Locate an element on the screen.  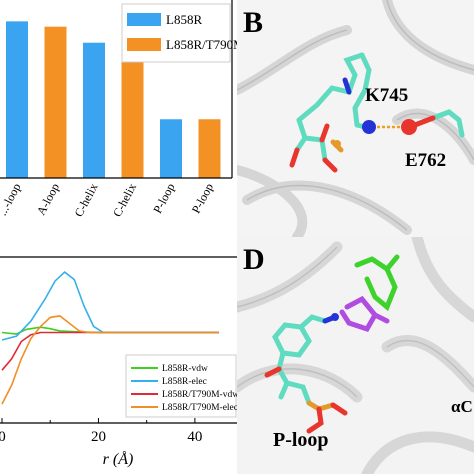
panel-b-letter: B is located at coordinates (253, 22).